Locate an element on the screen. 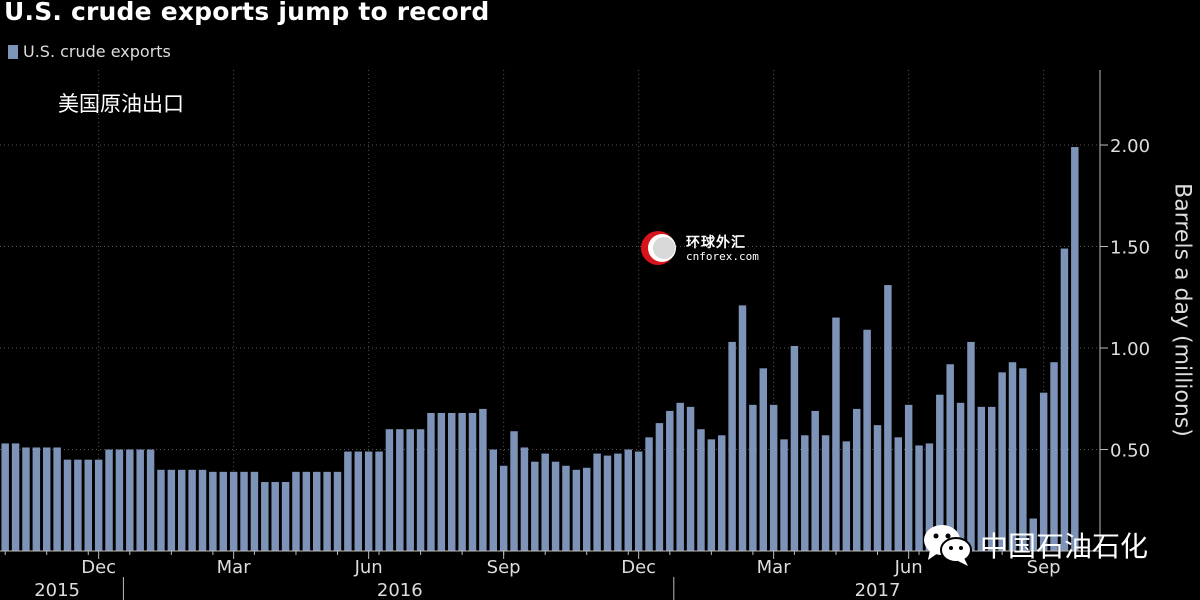 This screenshot has height=600, width=1200. year-label: 2016 is located at coordinates (400, 590).